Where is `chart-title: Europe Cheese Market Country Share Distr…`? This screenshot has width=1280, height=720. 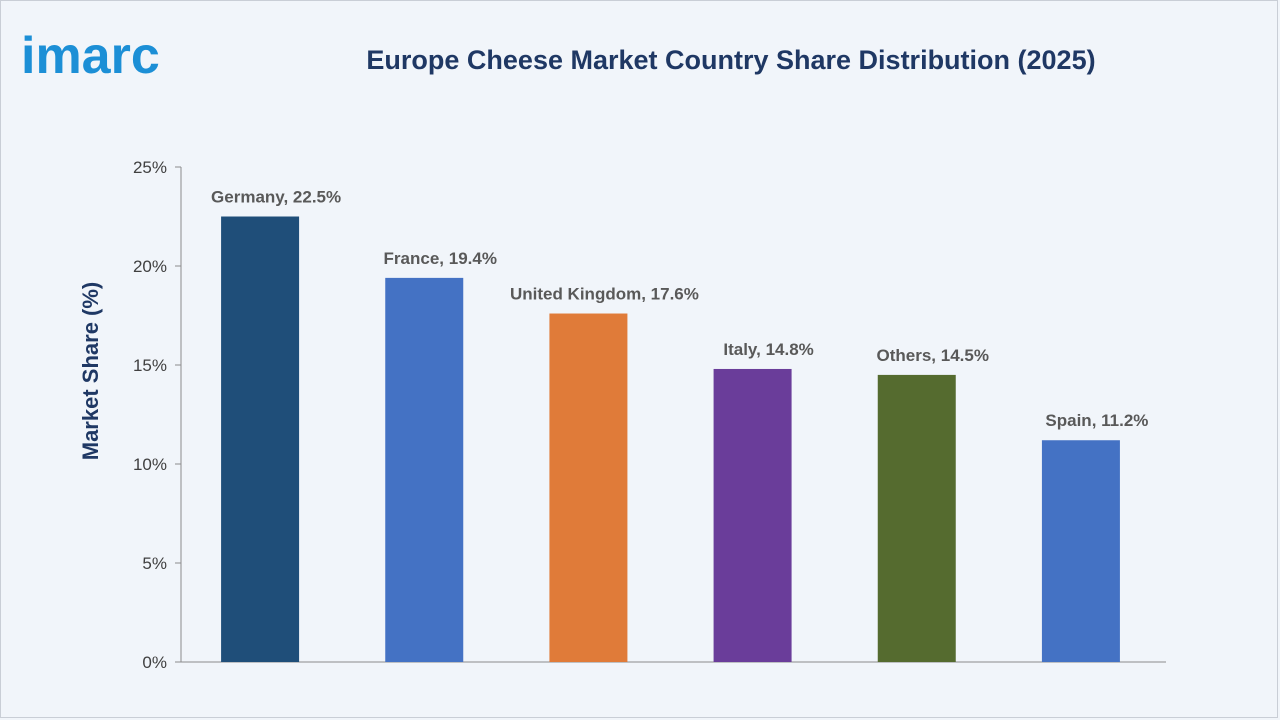 chart-title: Europe Cheese Market Country Share Distr… is located at coordinates (731, 60).